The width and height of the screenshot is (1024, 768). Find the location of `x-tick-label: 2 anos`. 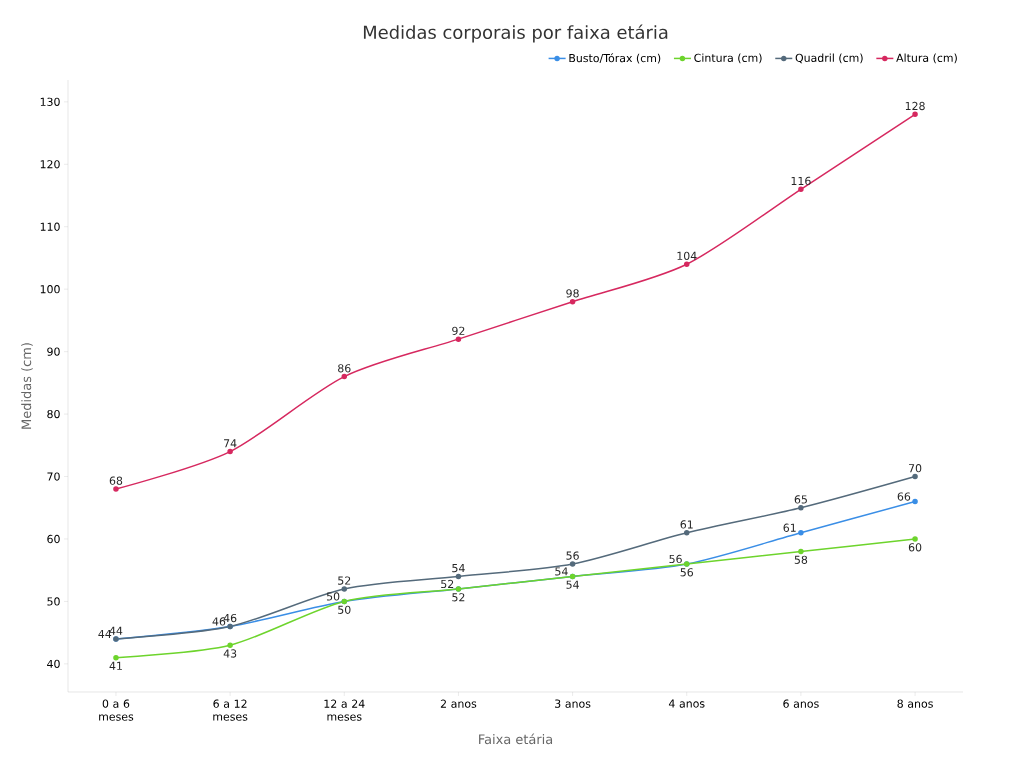

x-tick-label: 2 anos is located at coordinates (458, 703).